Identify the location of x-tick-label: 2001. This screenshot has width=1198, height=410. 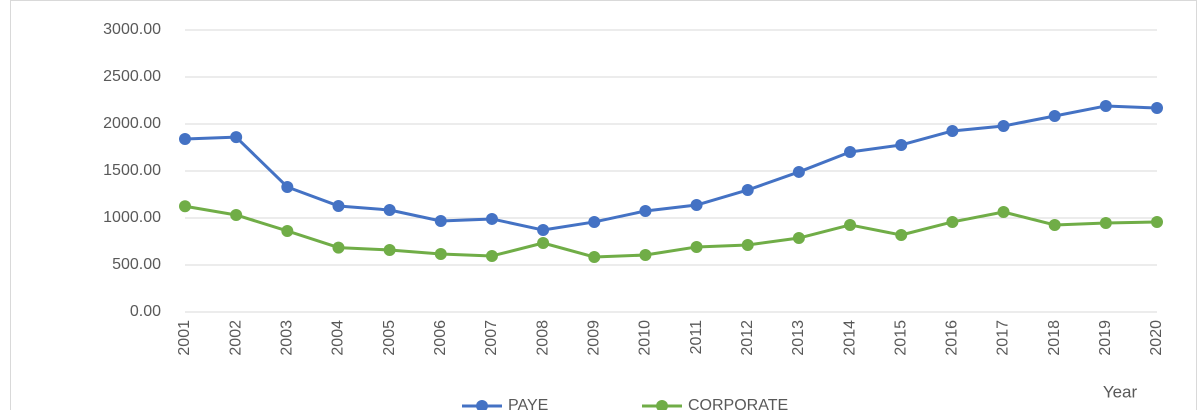
(184, 338).